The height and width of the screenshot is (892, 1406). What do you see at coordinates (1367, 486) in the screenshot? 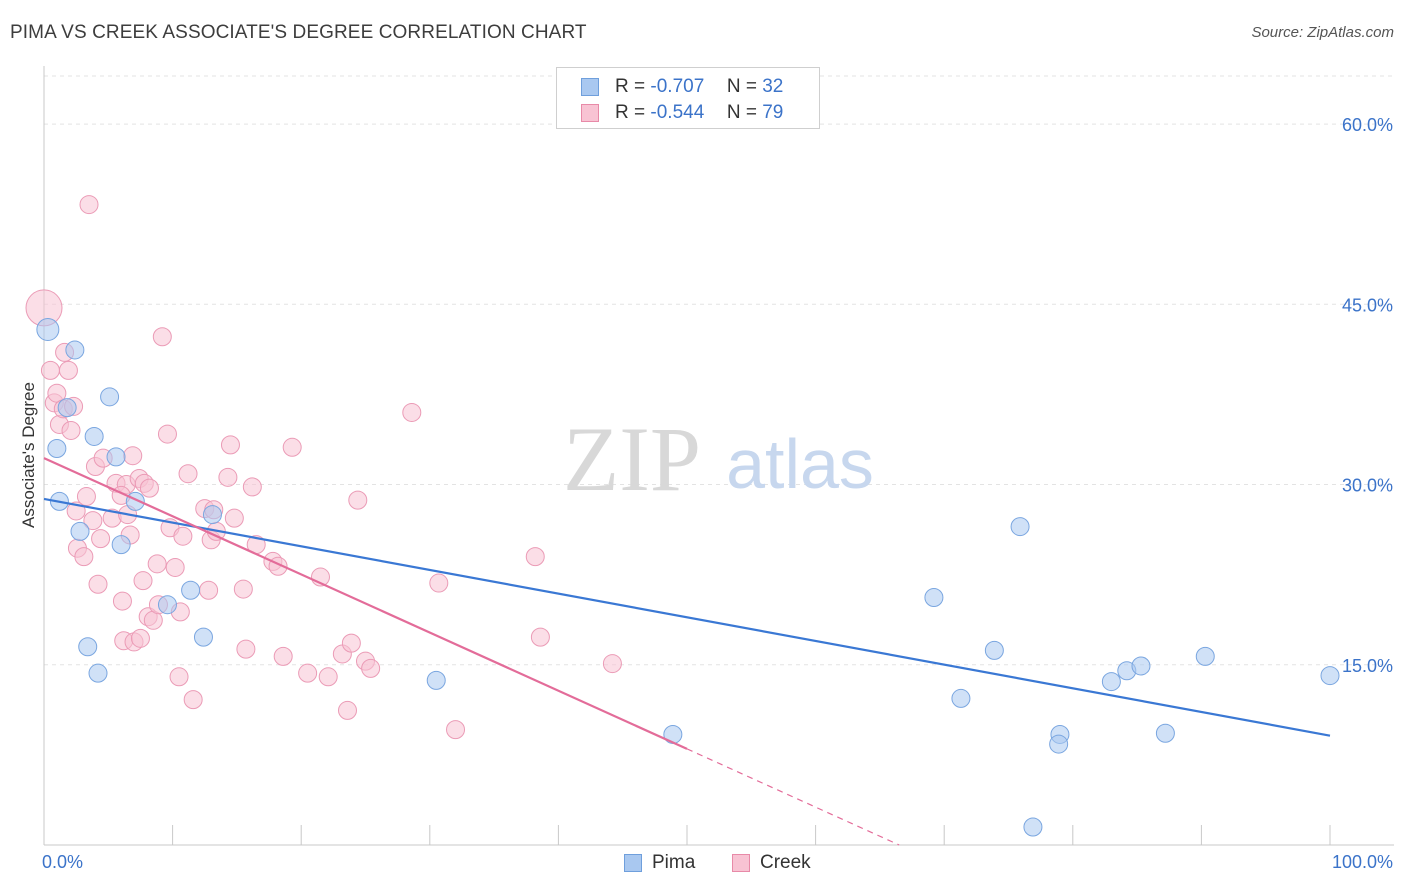
I see `y-tick-label: 30.0%` at bounding box center [1367, 486].